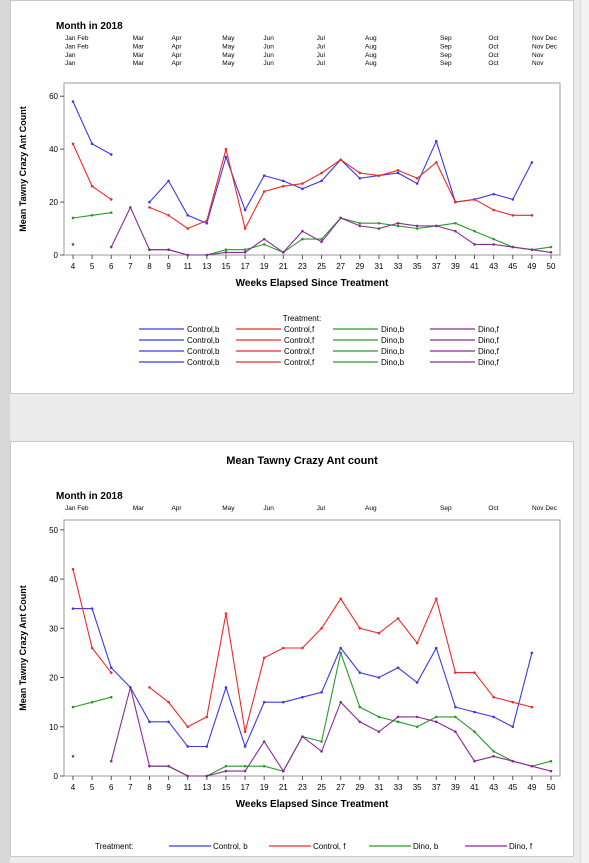  Describe the element at coordinates (521, 846) in the screenshot. I see `legend-label: Dino, f` at that location.